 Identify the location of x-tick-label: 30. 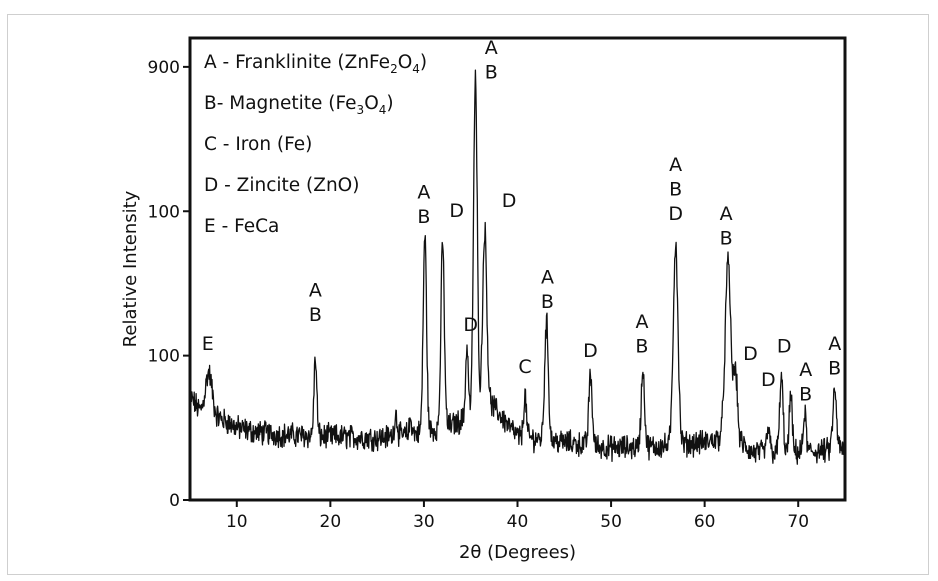
(424, 522).